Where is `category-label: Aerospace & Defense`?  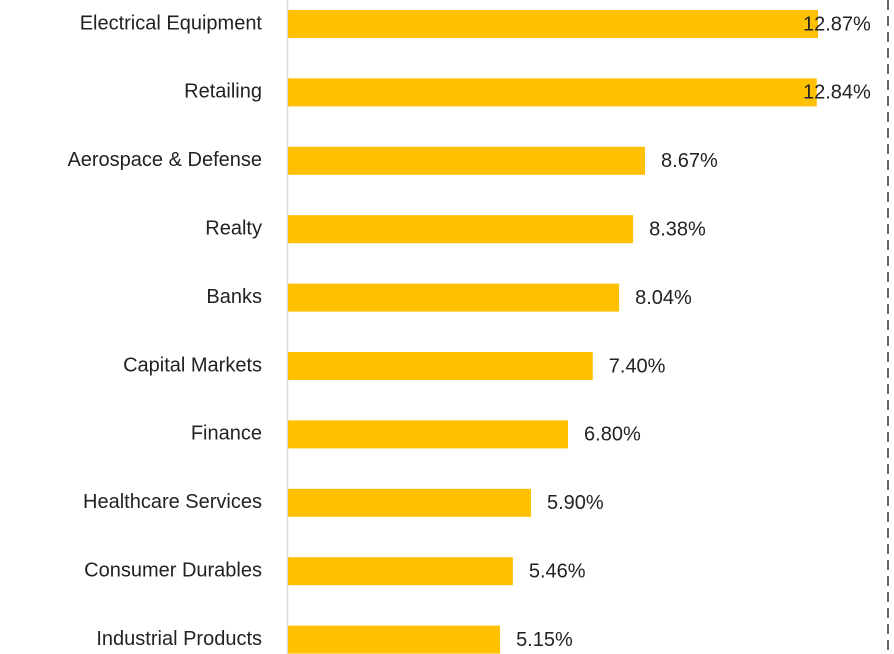
category-label: Aerospace & Defense is located at coordinates (164, 160).